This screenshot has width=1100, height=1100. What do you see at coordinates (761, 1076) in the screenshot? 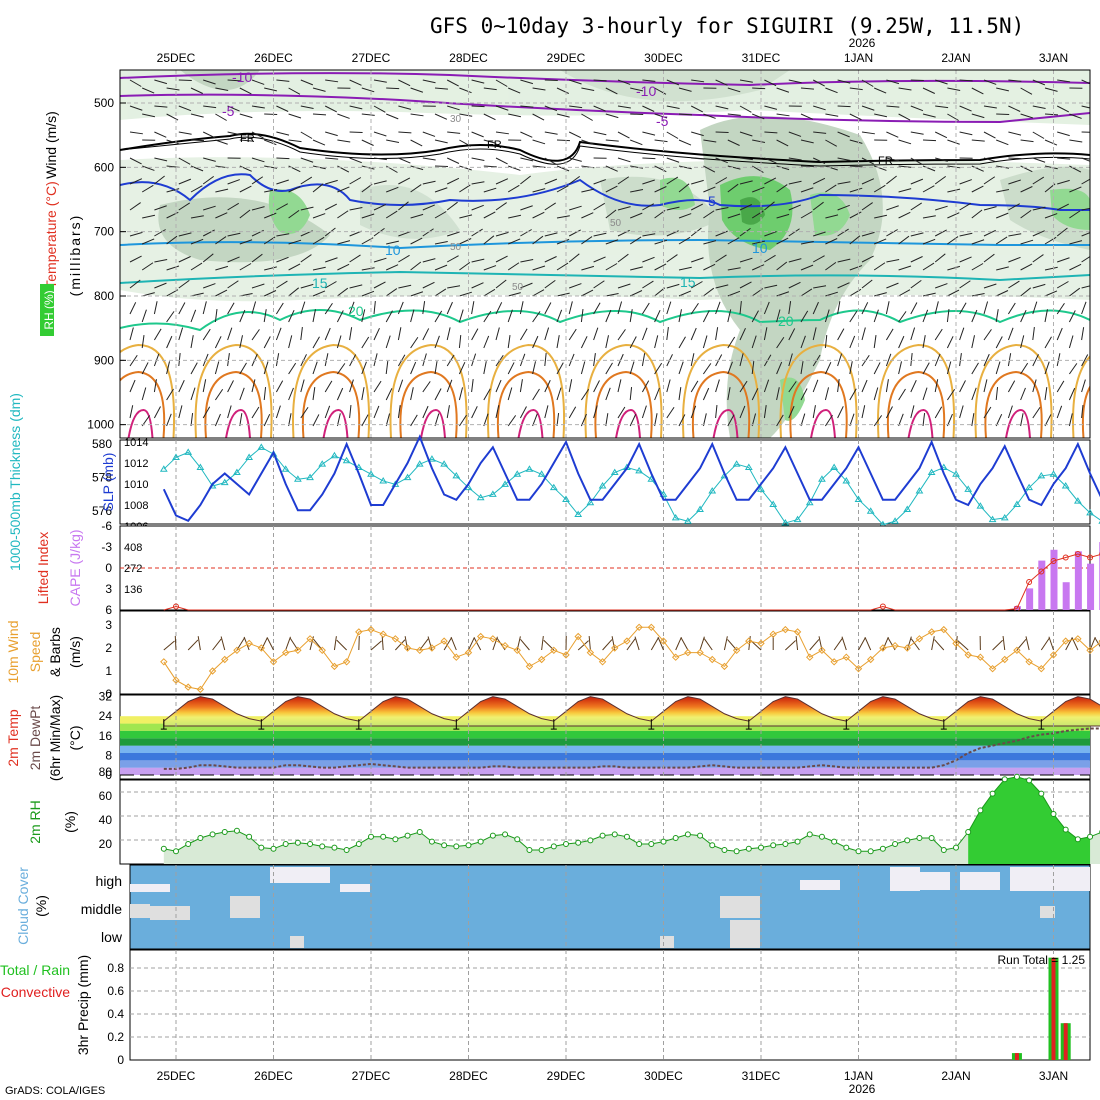
I see `bottom-day-label: 31DEC` at bounding box center [761, 1076].